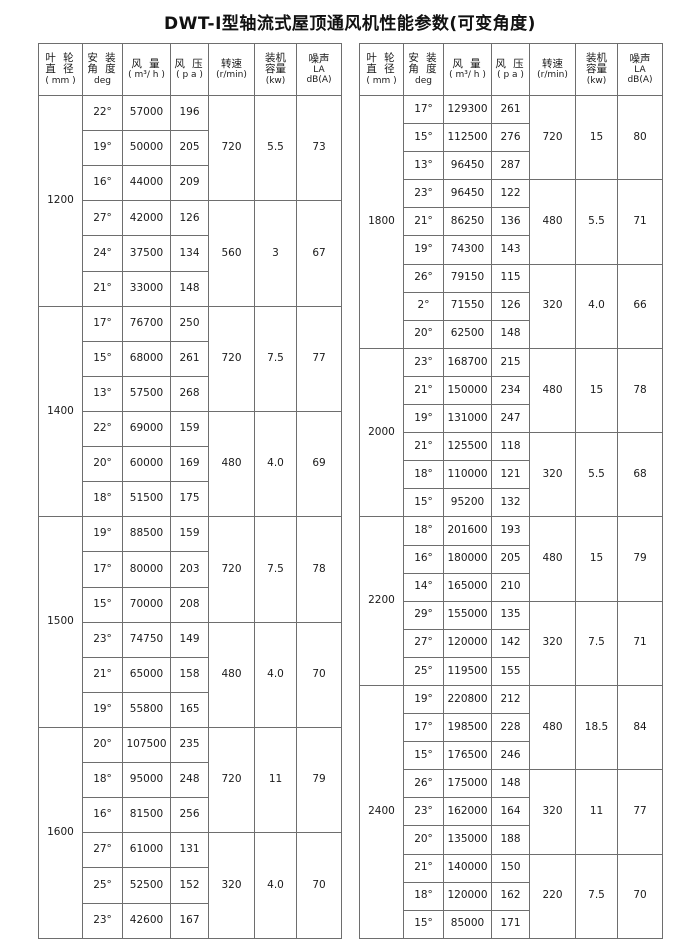  I want to click on cell-power: 11, so click(596, 812).